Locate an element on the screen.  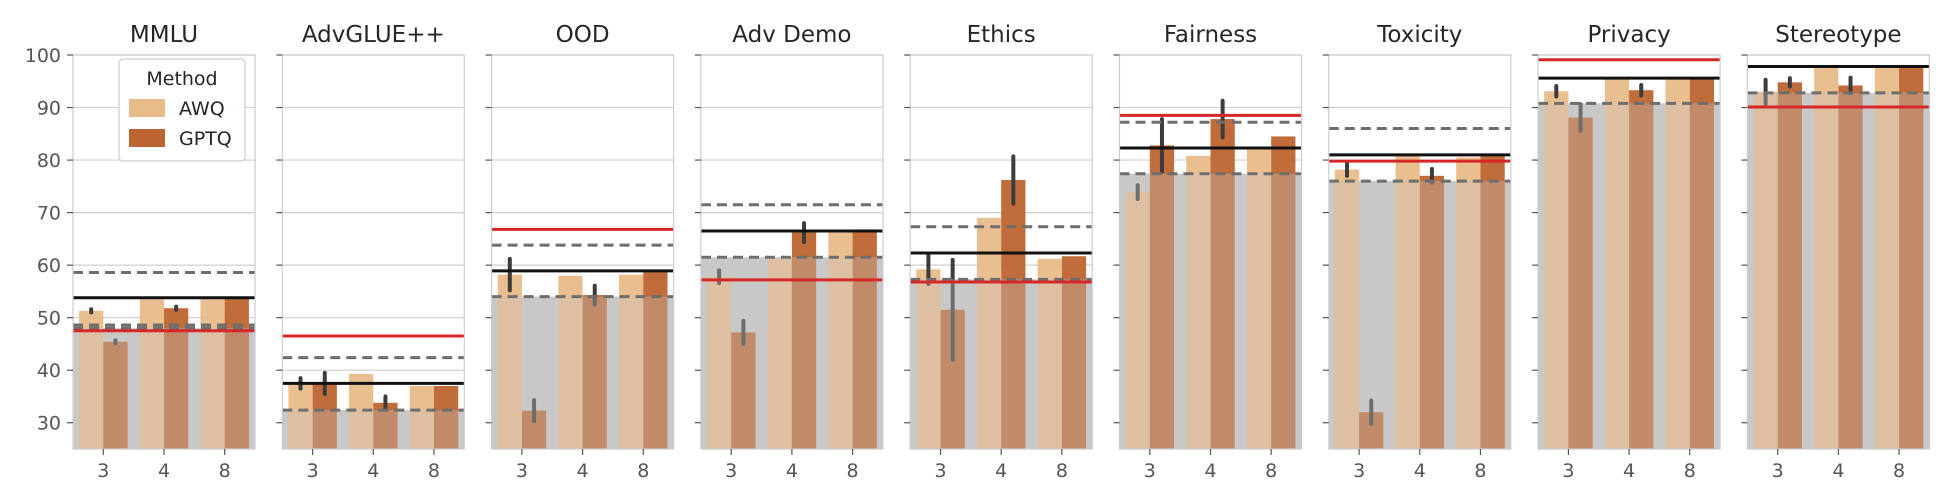
panel-8: 3 4 8 Stereotype is located at coordinates (1836, 252).